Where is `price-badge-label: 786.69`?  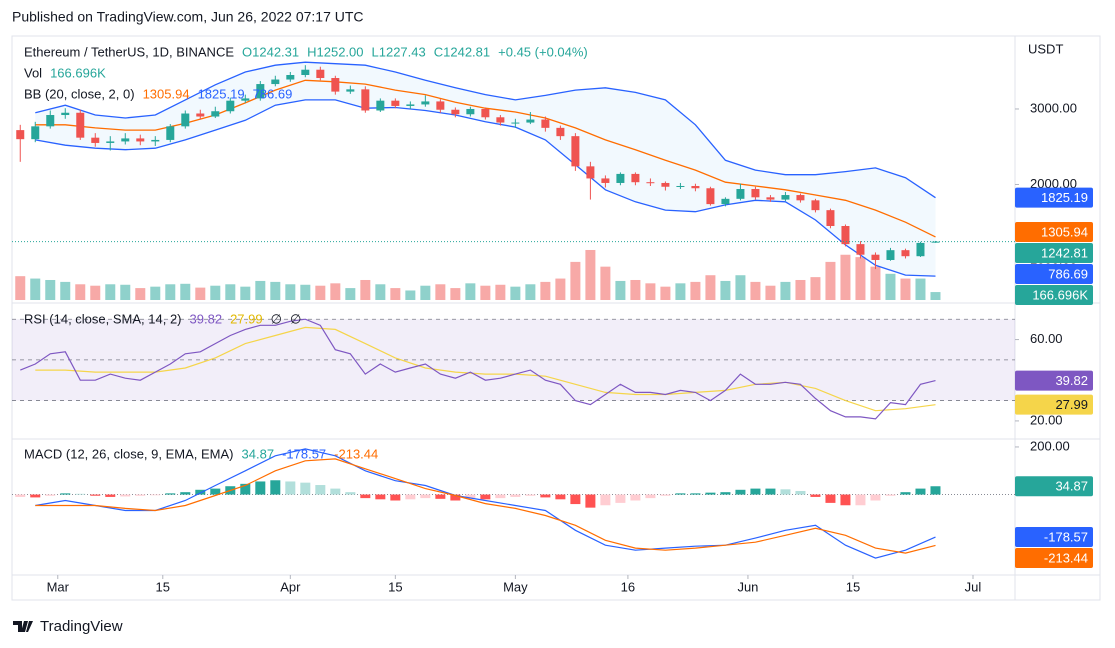
price-badge-label: 786.69 is located at coordinates (1068, 273).